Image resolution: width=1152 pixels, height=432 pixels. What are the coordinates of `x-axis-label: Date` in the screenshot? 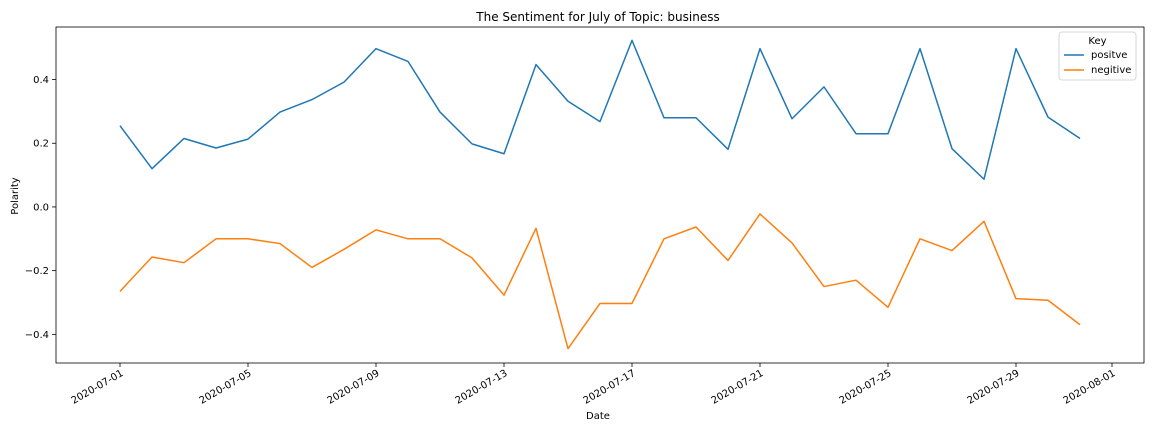 It's located at (598, 416).